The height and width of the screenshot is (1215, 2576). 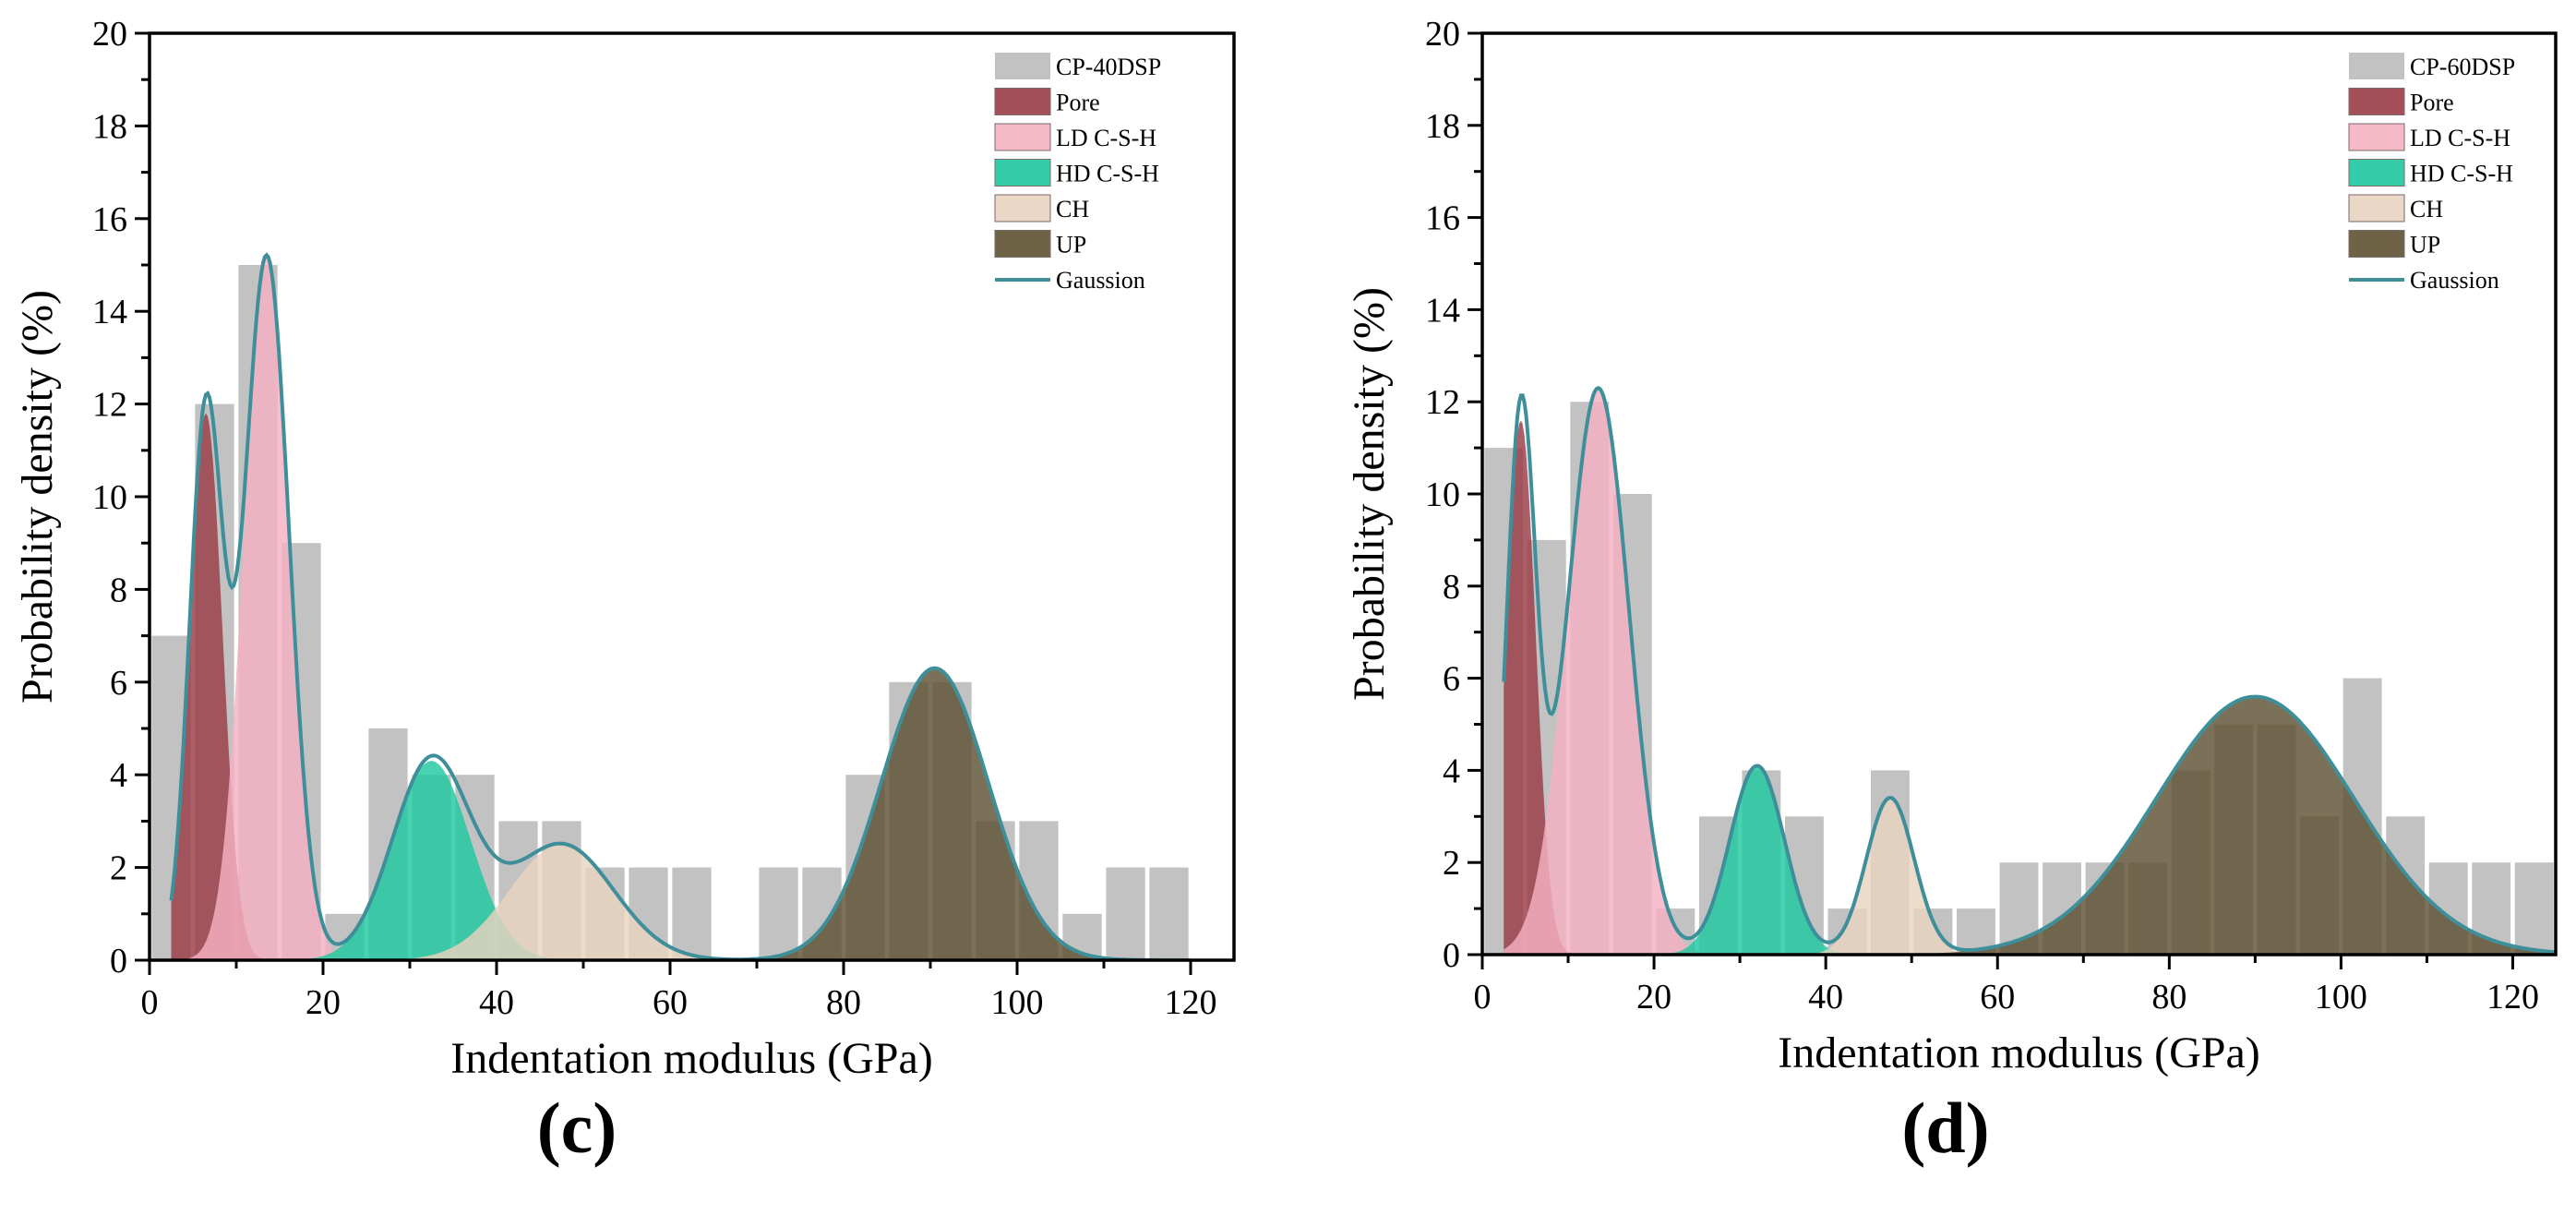 What do you see at coordinates (1109, 67) in the screenshot?
I see `legend-label: CP-40DSP` at bounding box center [1109, 67].